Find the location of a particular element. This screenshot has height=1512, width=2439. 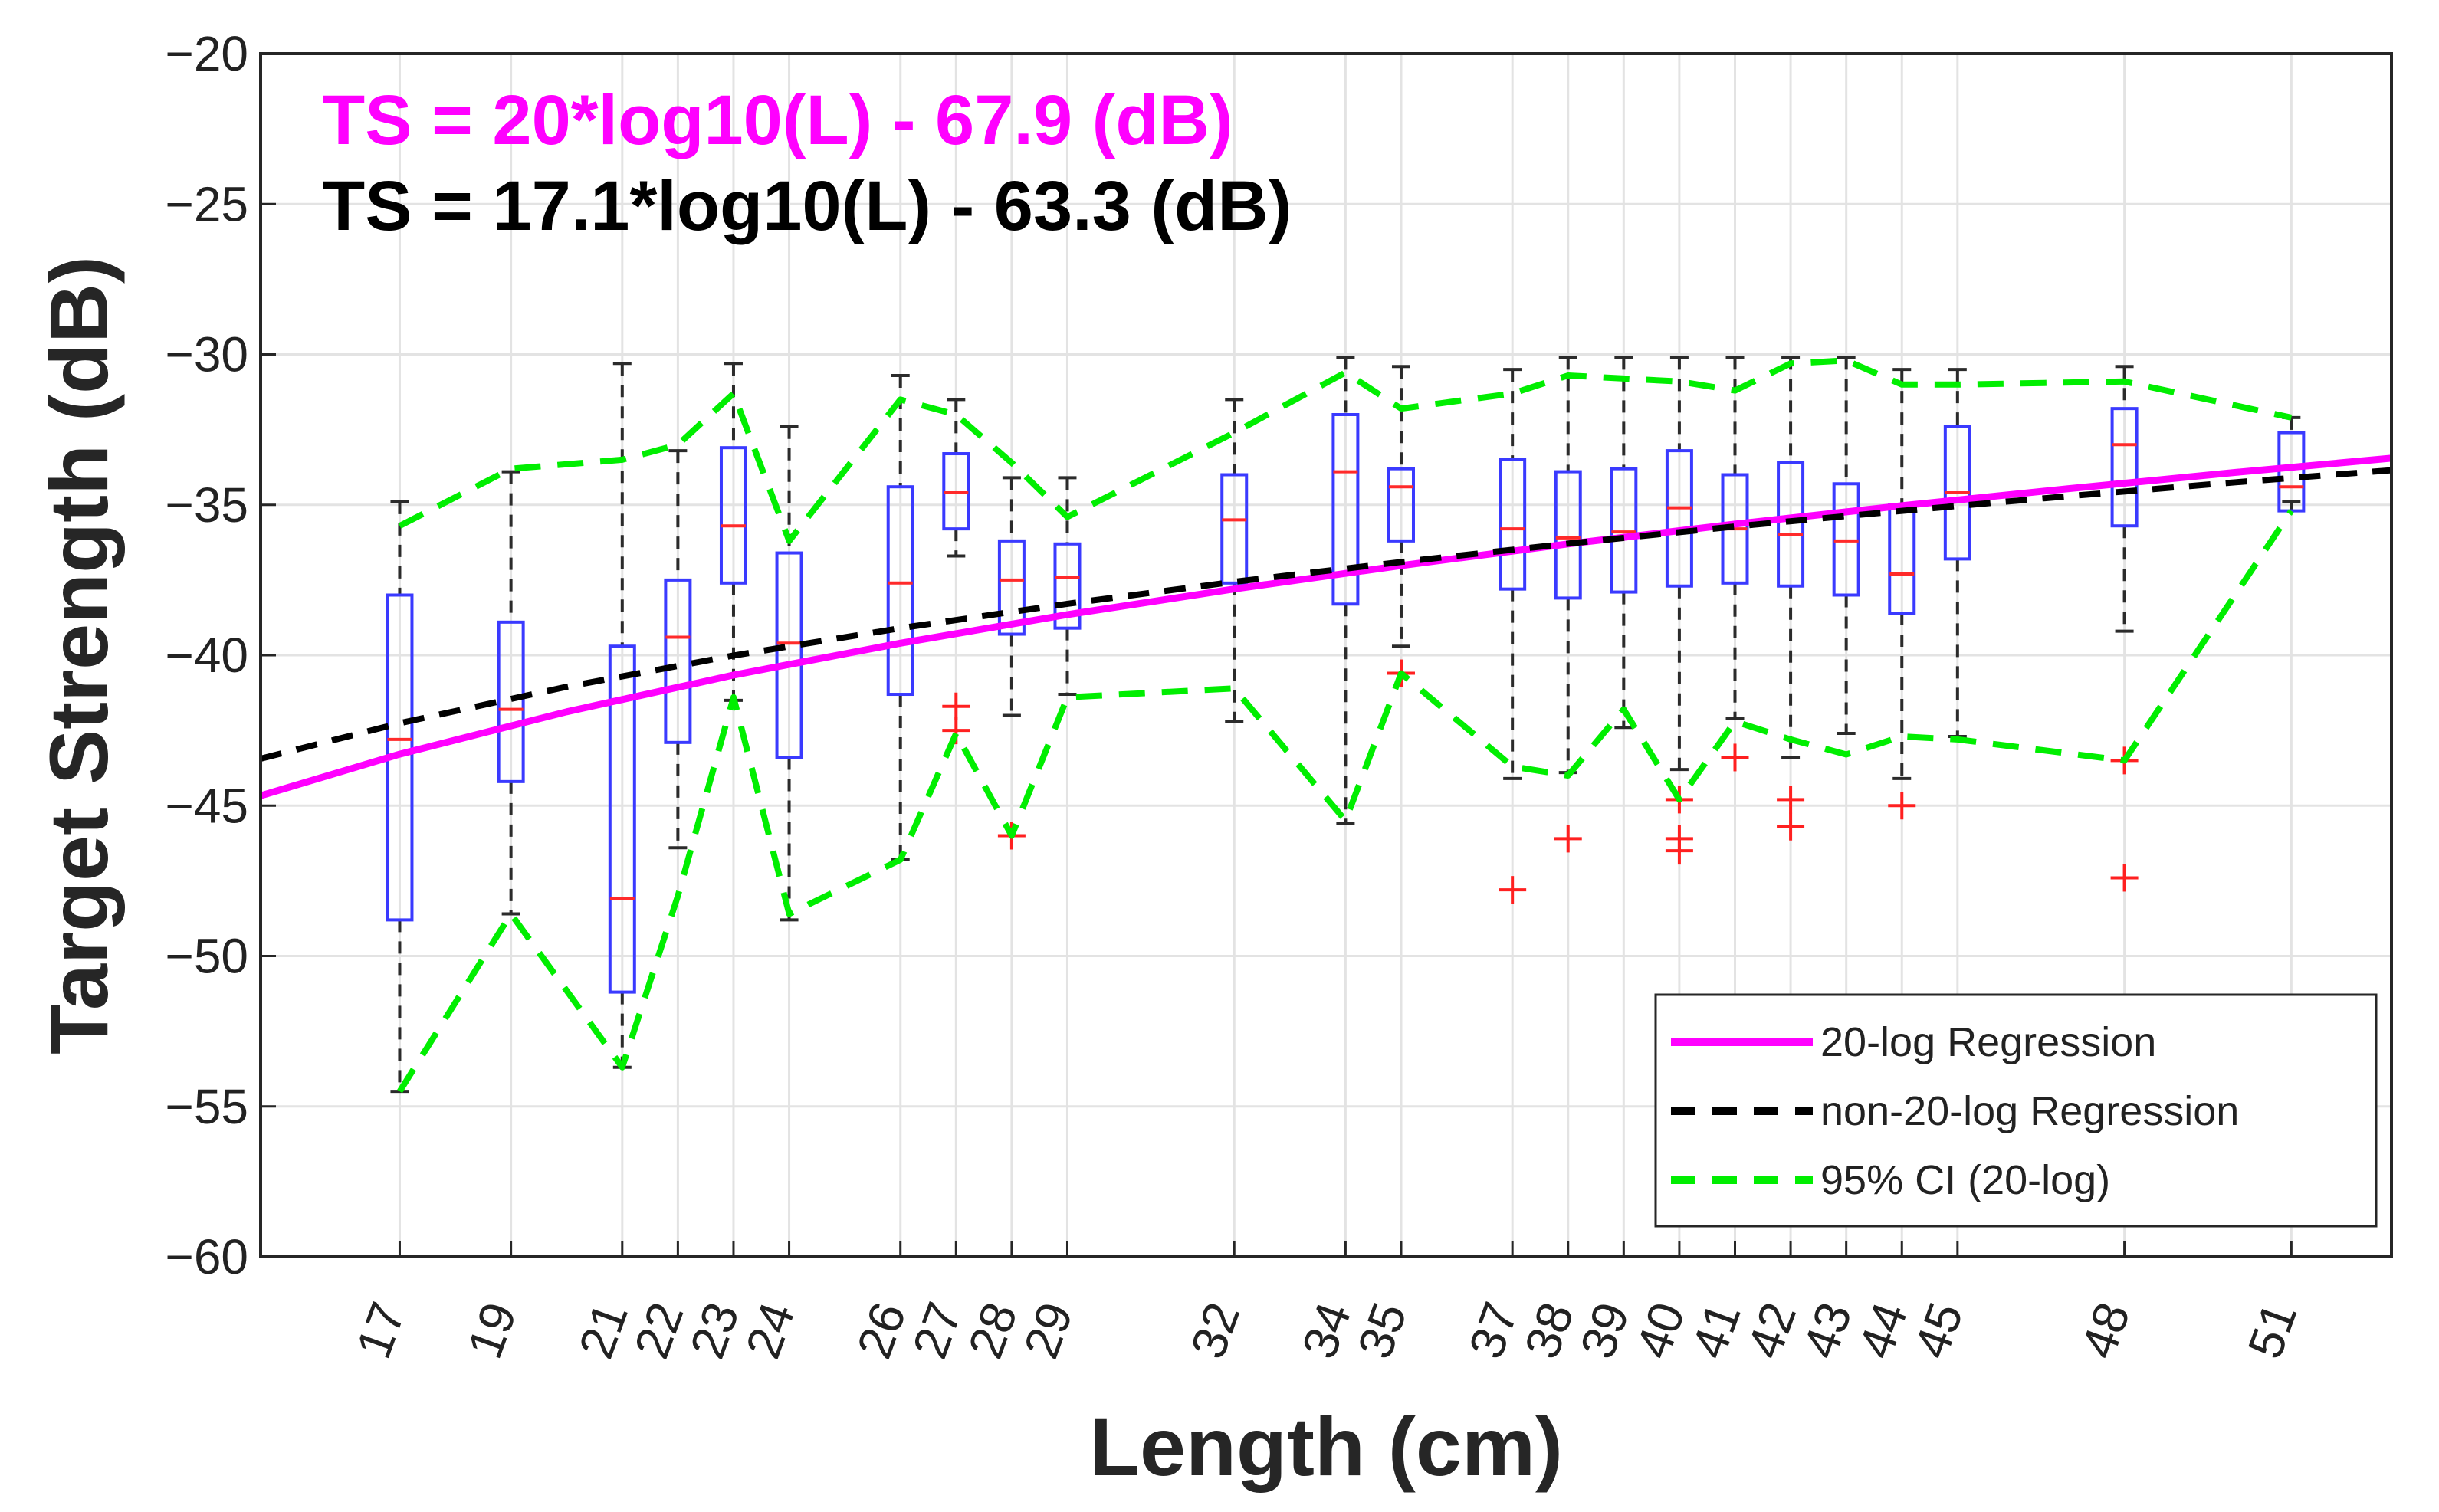

y-tick-label: −50 is located at coordinates (207, 957).